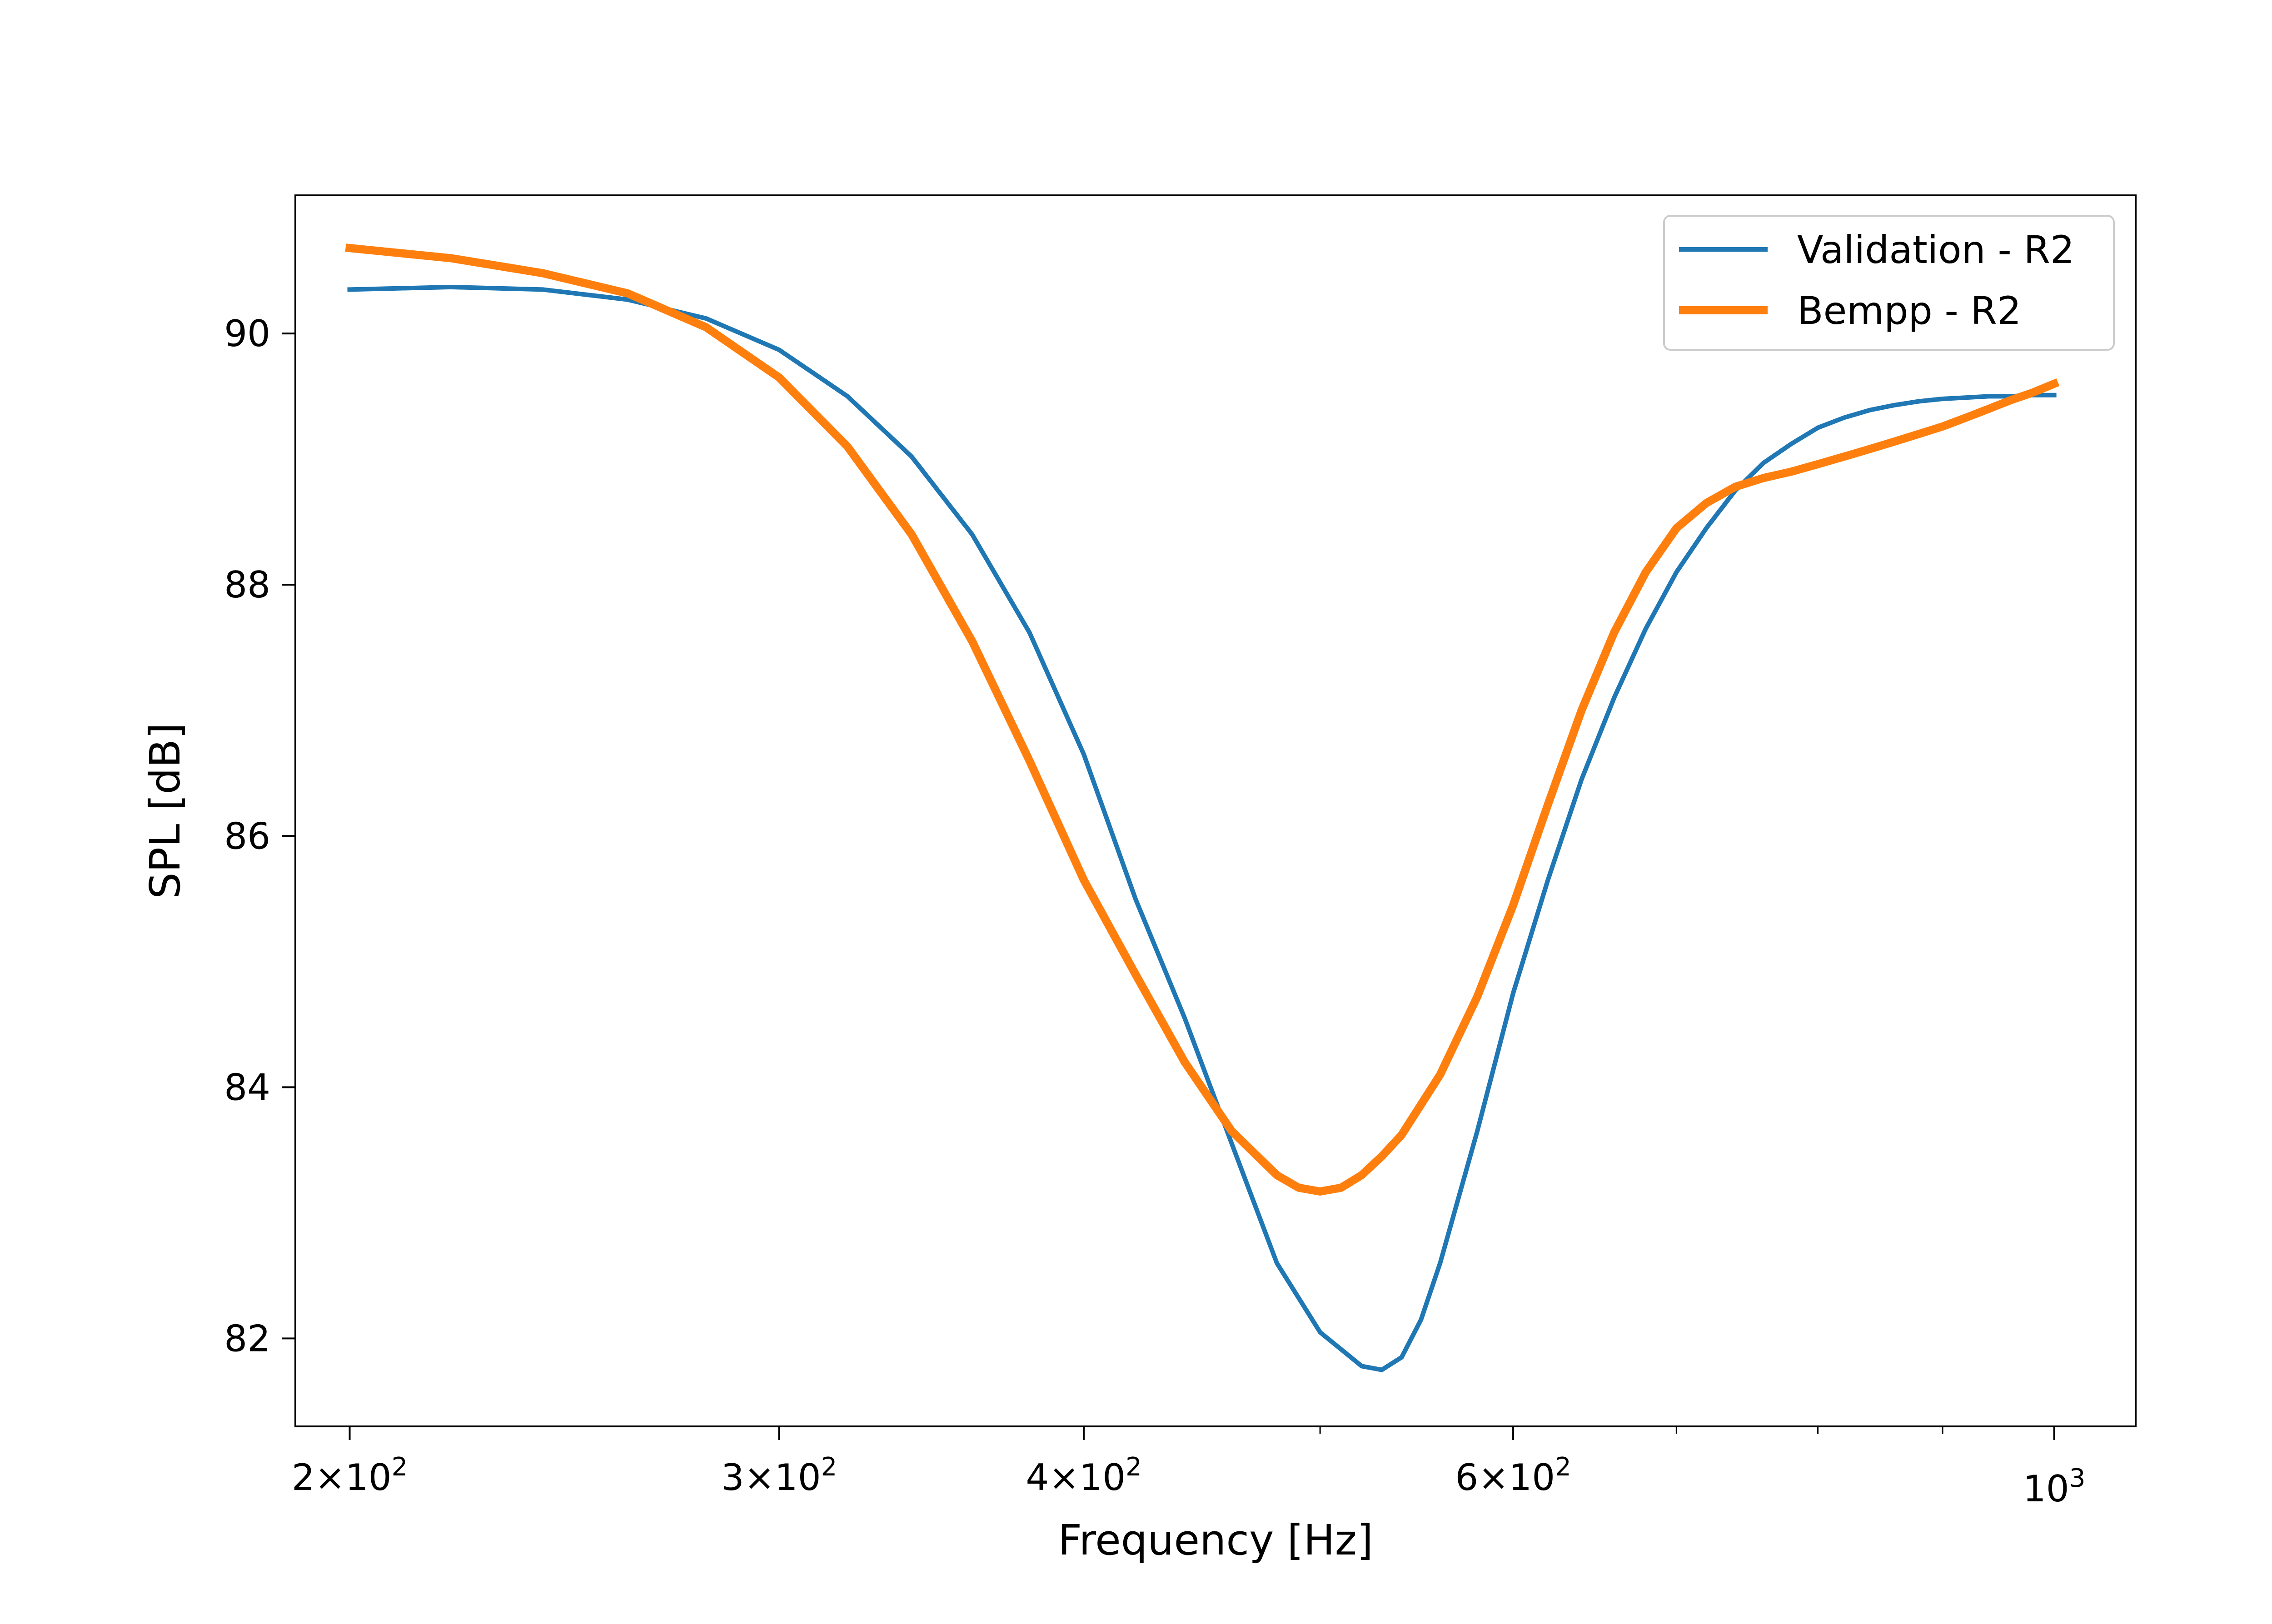 The height and width of the screenshot is (1624, 2272). What do you see at coordinates (779, 1475) in the screenshot?
I see `x-tick-label: 3×10²` at bounding box center [779, 1475].